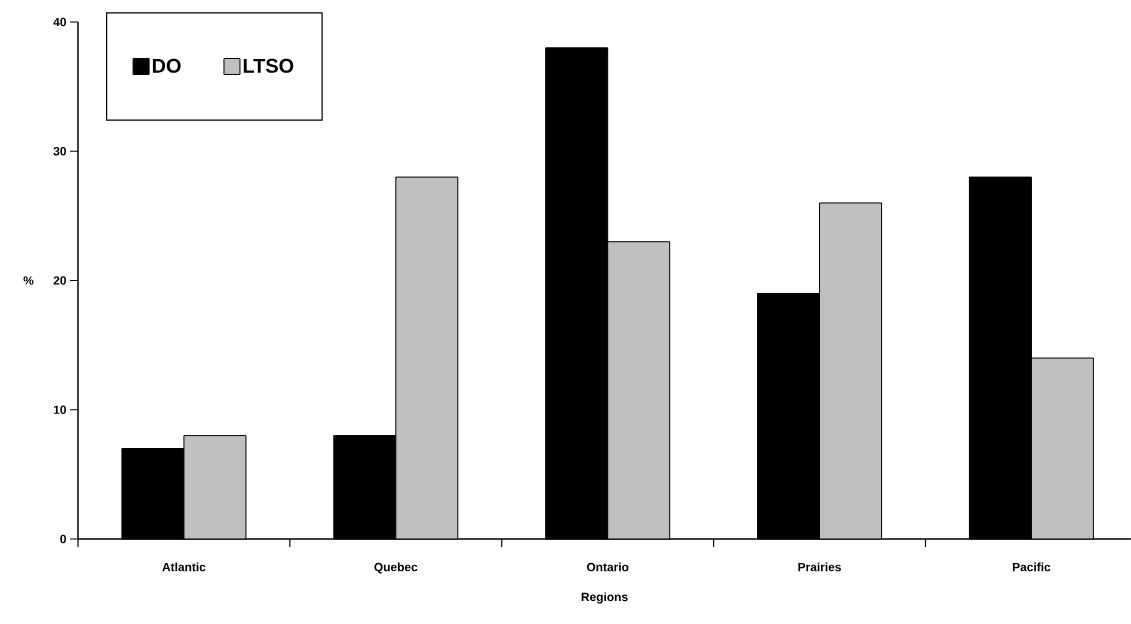 The image size is (1131, 624). I want to click on legend-label: DO, so click(166, 65).